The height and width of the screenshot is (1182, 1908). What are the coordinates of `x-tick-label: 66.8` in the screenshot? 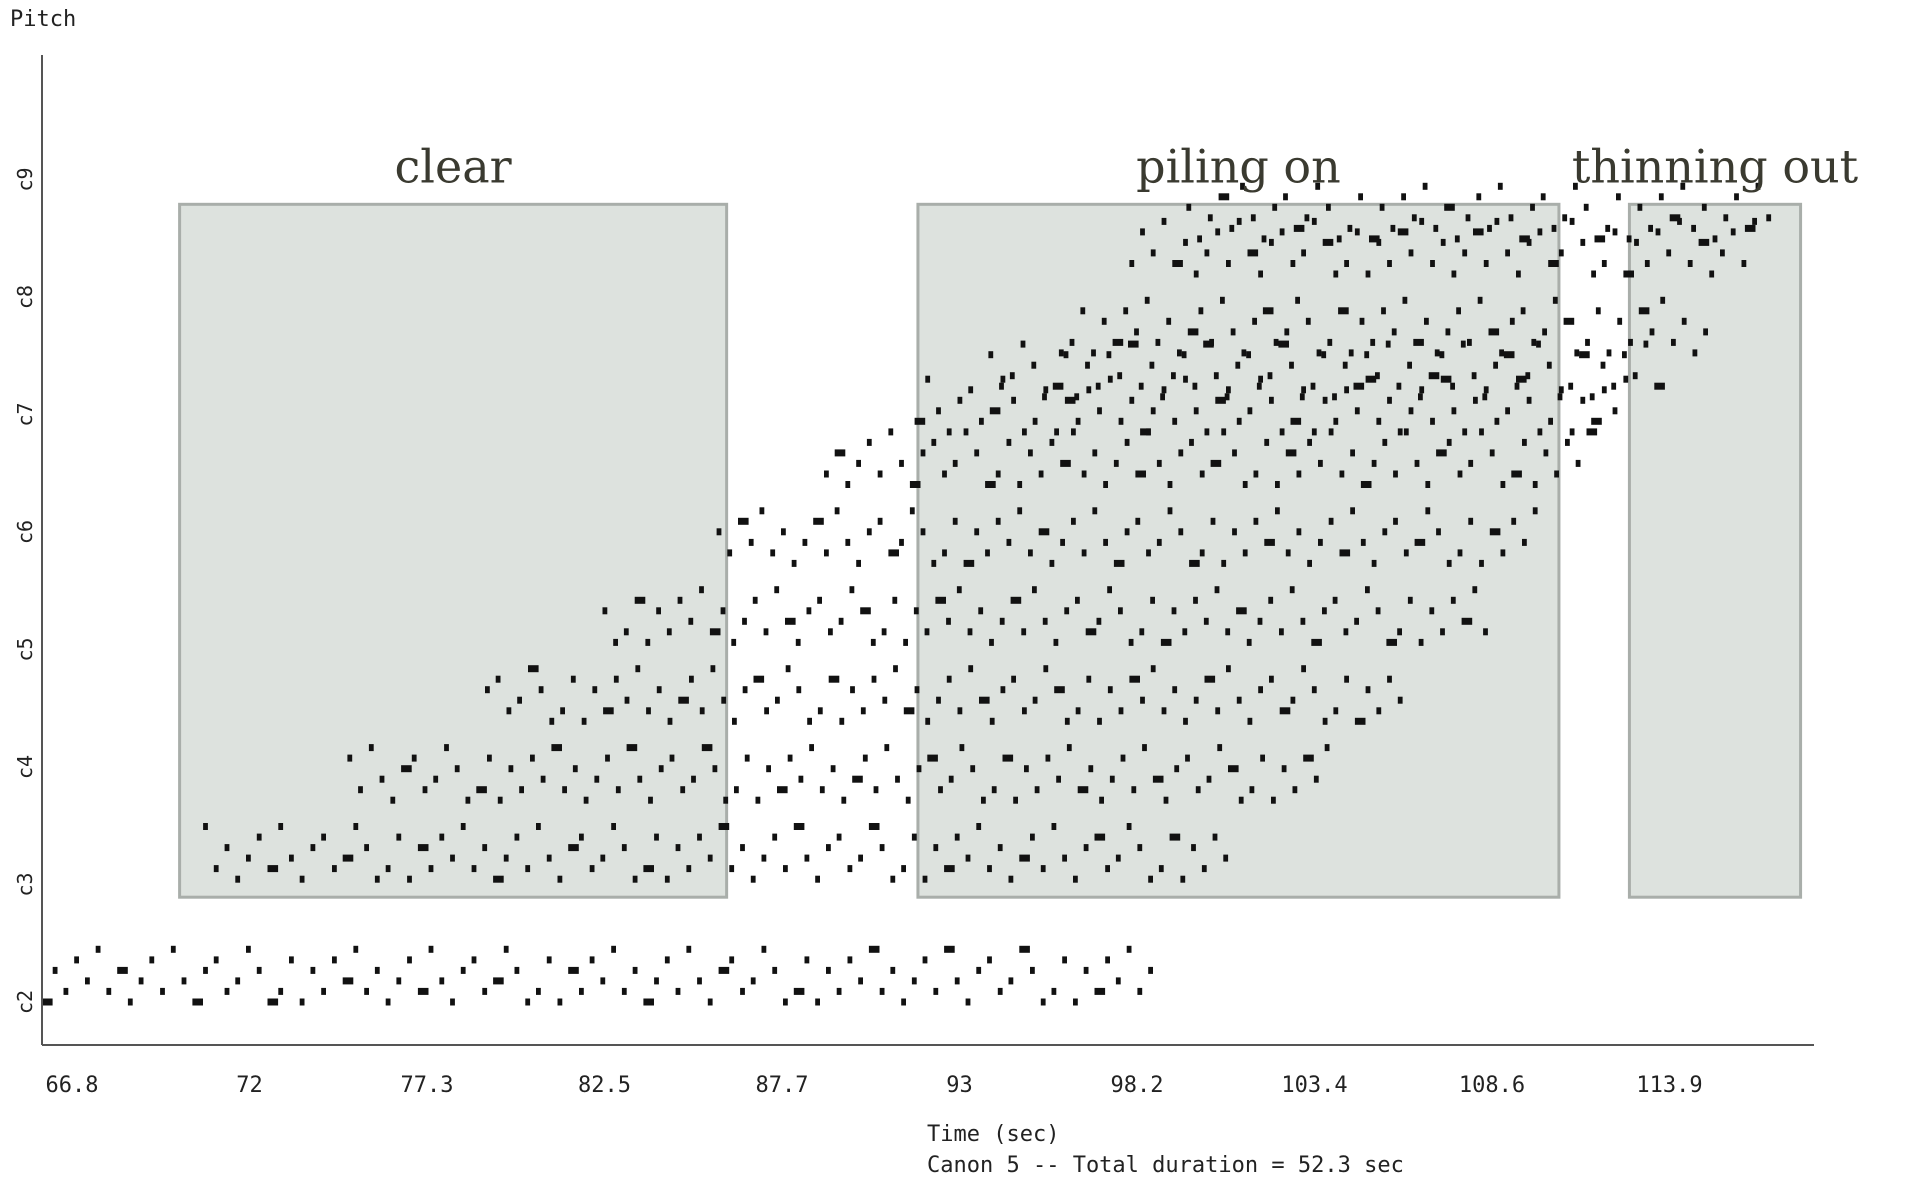 It's located at (72, 1085).